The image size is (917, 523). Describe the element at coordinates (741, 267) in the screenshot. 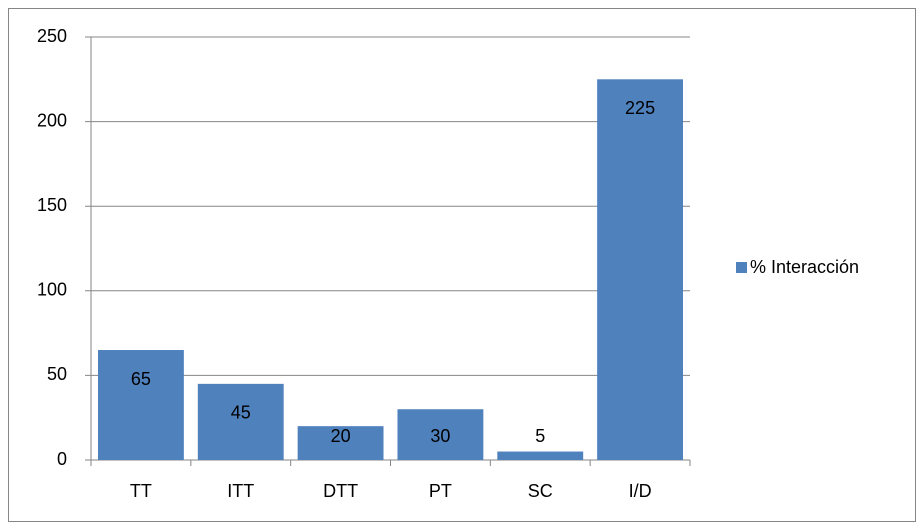

I see `legend-swatch` at that location.